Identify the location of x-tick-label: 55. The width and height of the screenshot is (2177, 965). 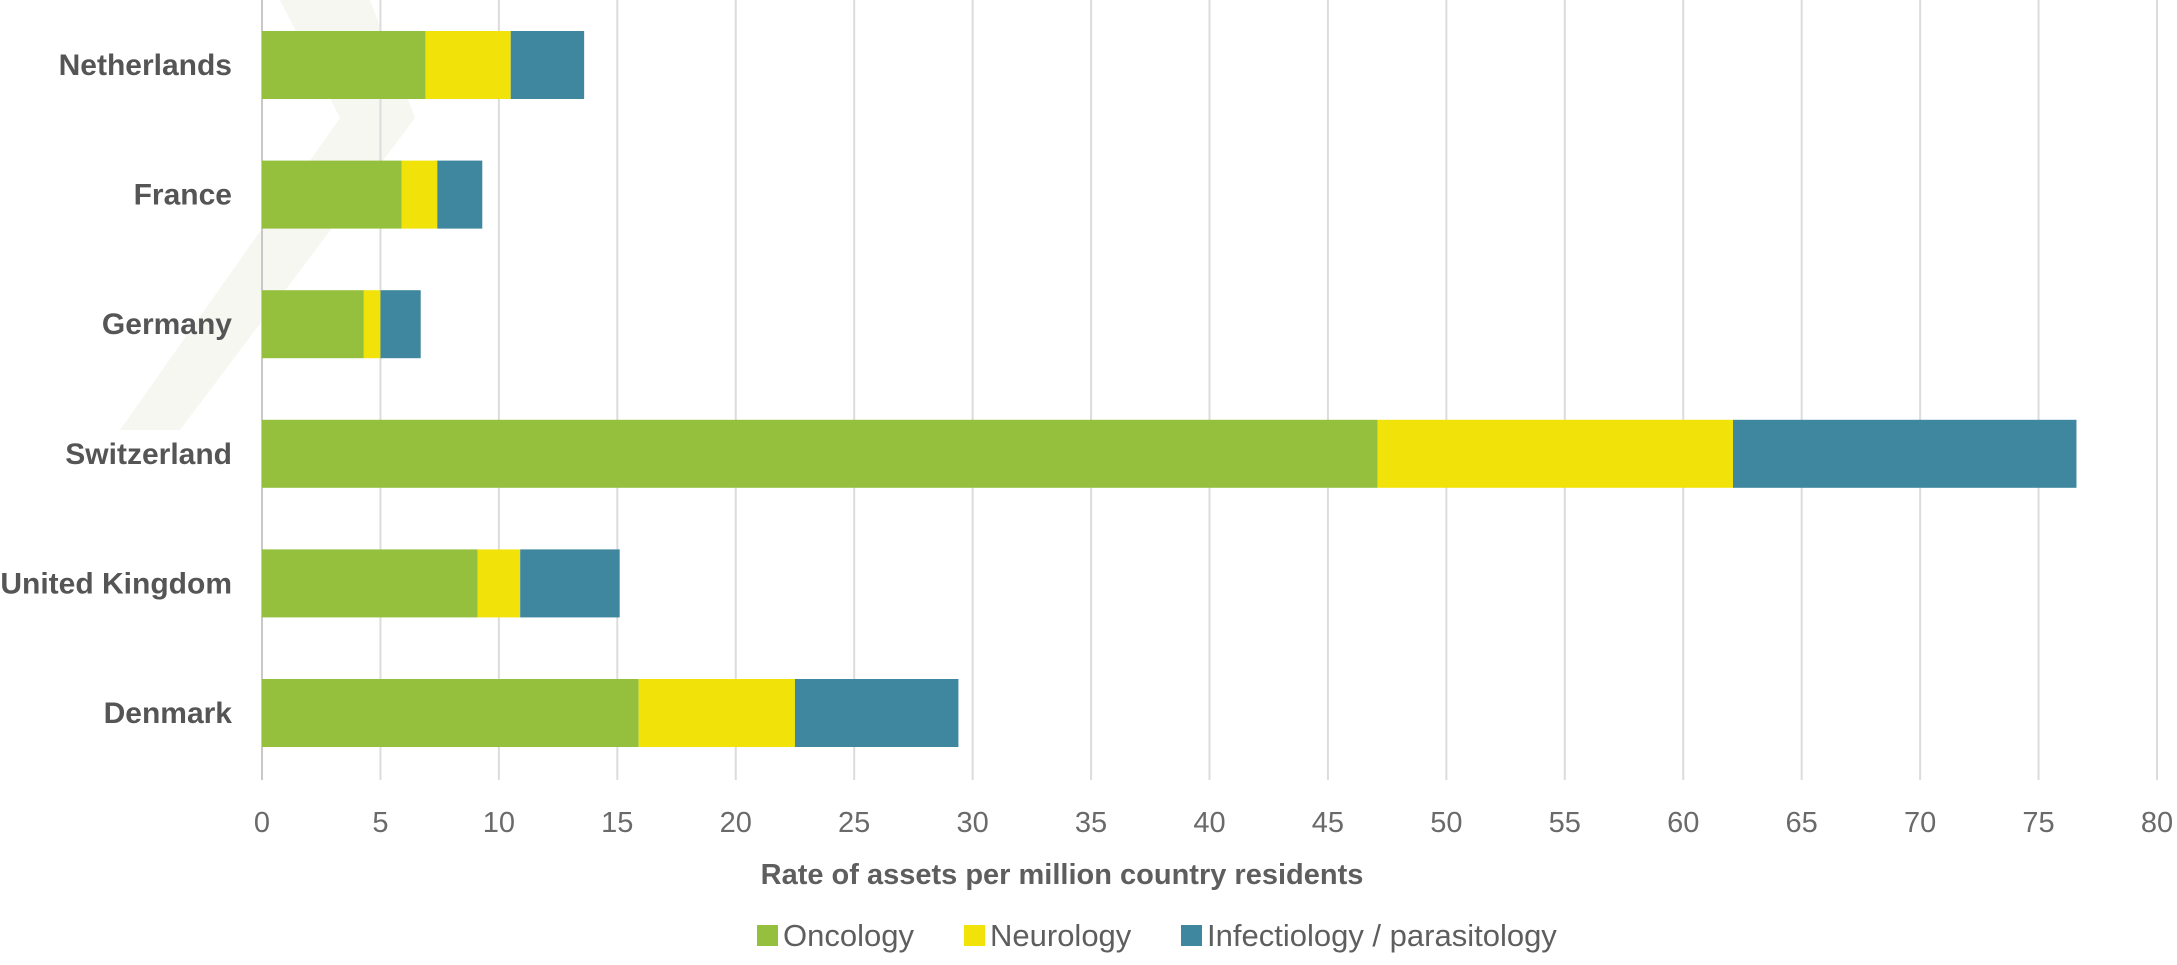
(1565, 823).